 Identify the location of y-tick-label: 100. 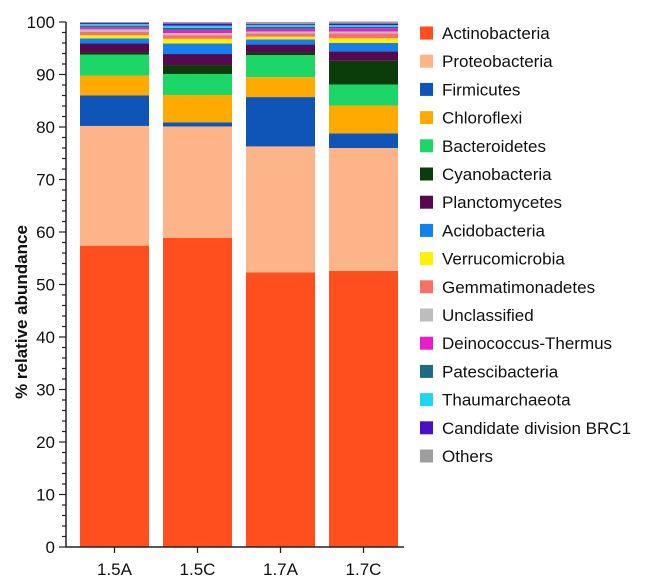
(41, 22).